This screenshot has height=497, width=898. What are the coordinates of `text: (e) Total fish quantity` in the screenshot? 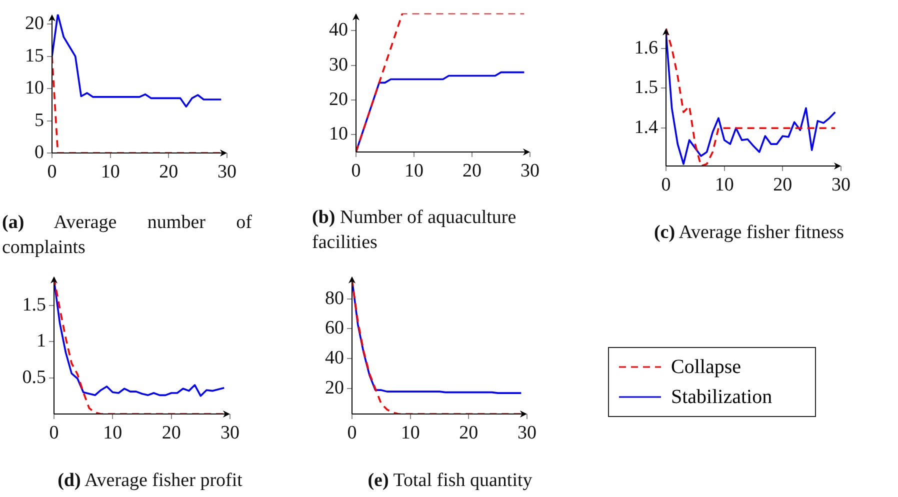 It's located at (450, 481).